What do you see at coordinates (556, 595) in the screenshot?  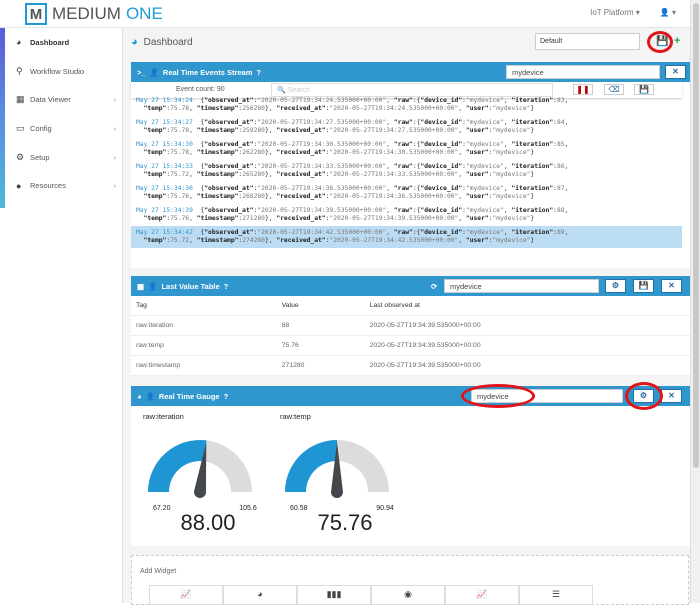 I see `add-widget-tile: ☰` at bounding box center [556, 595].